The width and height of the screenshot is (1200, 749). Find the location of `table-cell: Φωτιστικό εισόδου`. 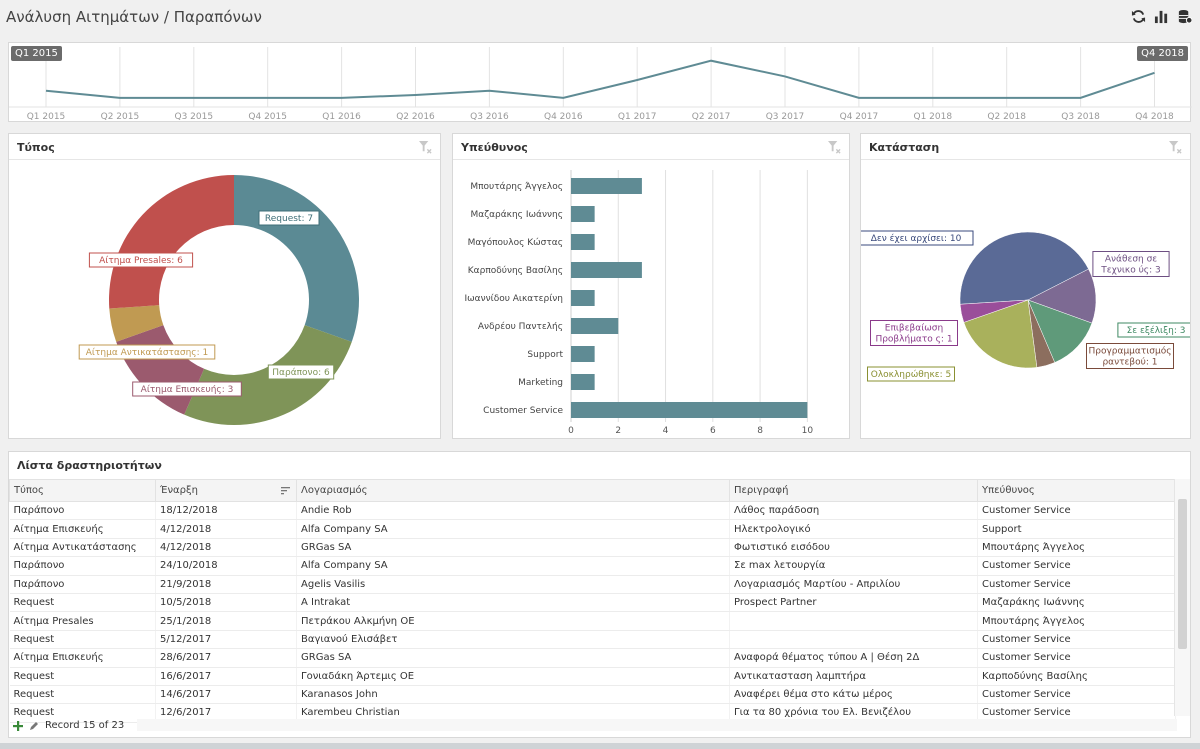

table-cell: Φωτιστικό εισόδου is located at coordinates (853, 548).